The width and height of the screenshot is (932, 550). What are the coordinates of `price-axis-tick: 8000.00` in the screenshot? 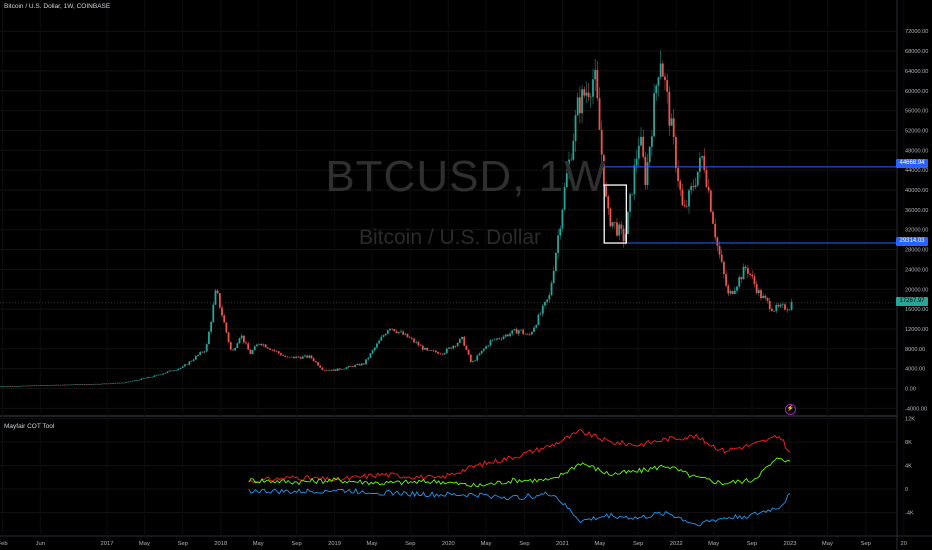 It's located at (915, 350).